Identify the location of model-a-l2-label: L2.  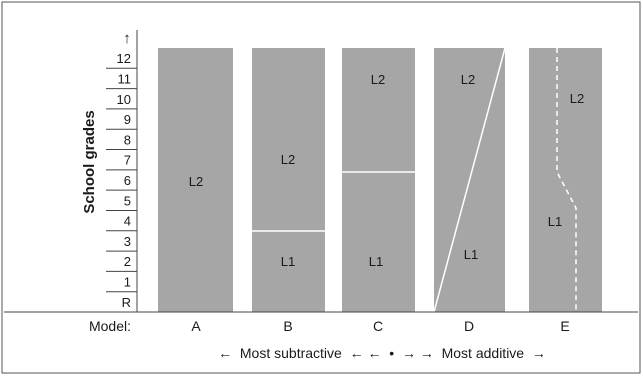
(196, 181).